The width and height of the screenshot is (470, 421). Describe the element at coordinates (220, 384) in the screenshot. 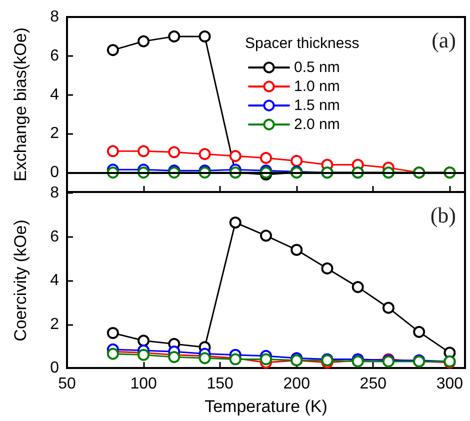

I see `x-tick-label: 150` at that location.